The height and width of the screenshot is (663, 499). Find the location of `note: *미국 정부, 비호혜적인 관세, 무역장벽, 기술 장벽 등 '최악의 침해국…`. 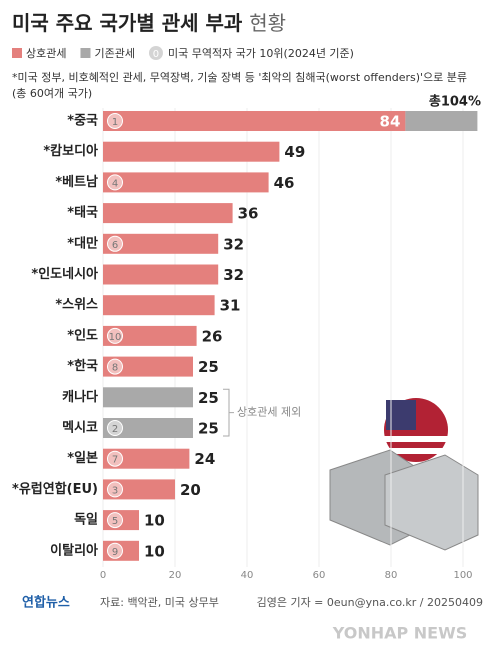

note: *미국 정부, 비호혜적인 관세, 무역장벽, 기술 장벽 등 '최악의 침해국… is located at coordinates (239, 77).